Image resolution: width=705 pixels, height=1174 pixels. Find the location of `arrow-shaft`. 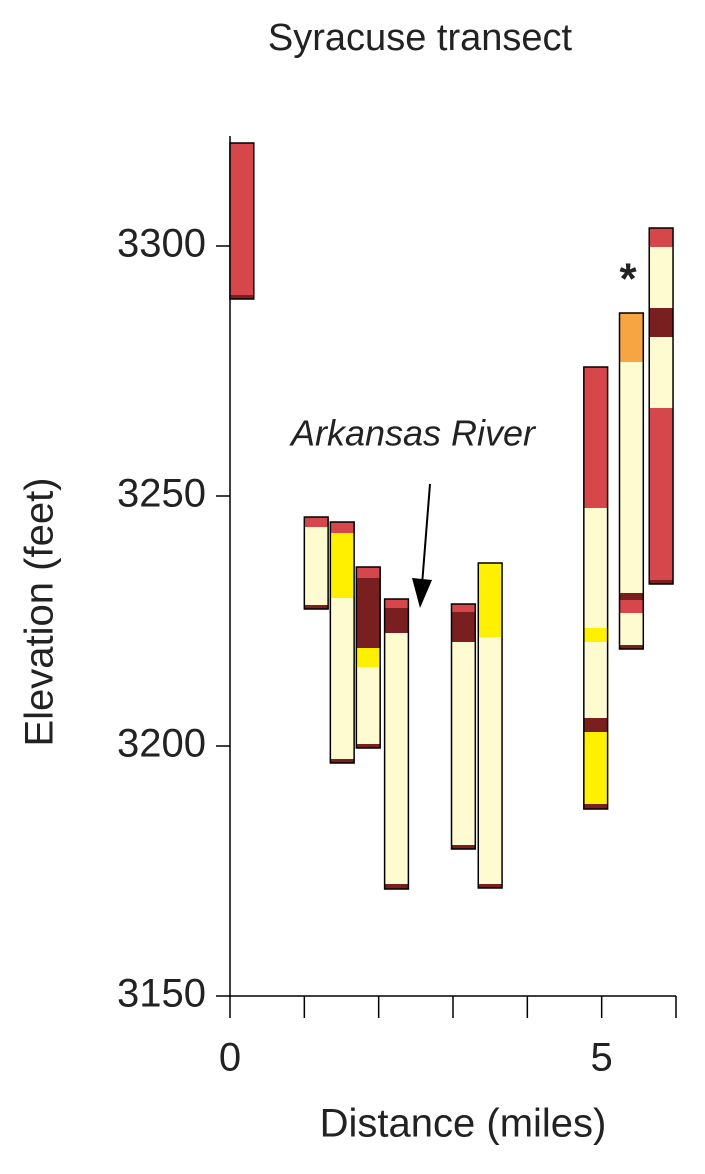

arrow-shaft is located at coordinates (426, 534).